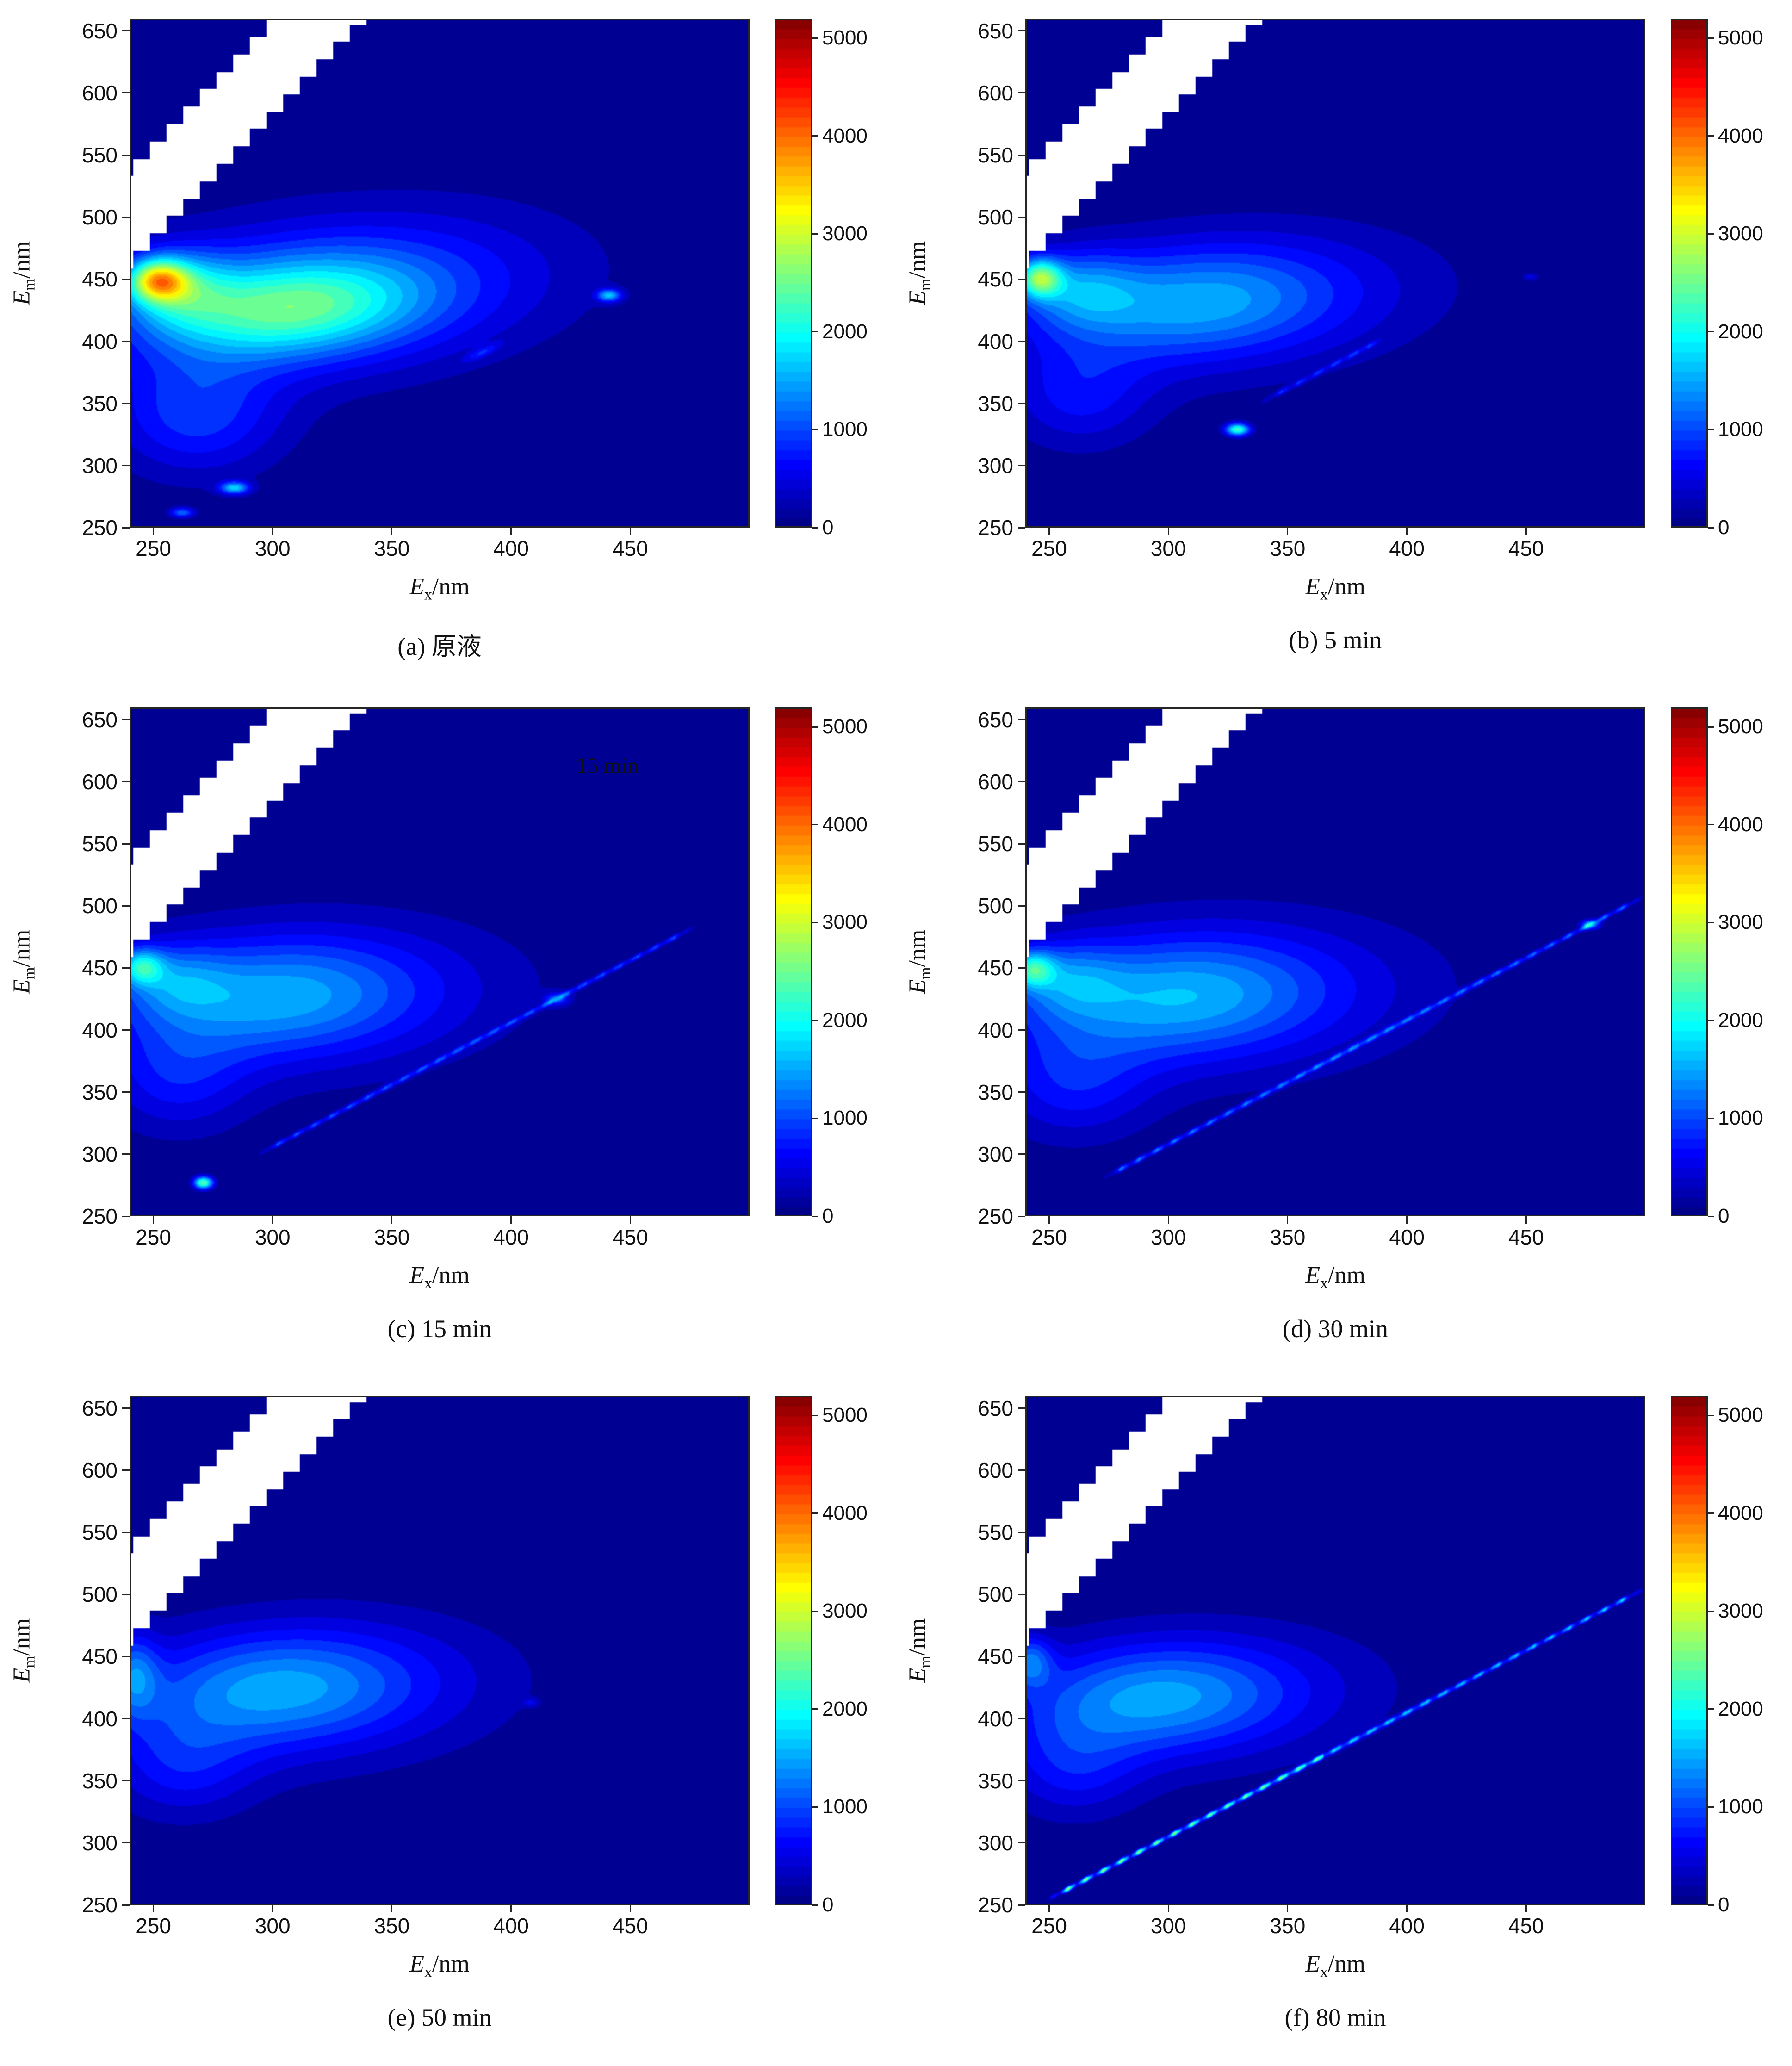  What do you see at coordinates (1335, 2017) in the screenshot?
I see `panel-caption: (f) 80 min` at bounding box center [1335, 2017].